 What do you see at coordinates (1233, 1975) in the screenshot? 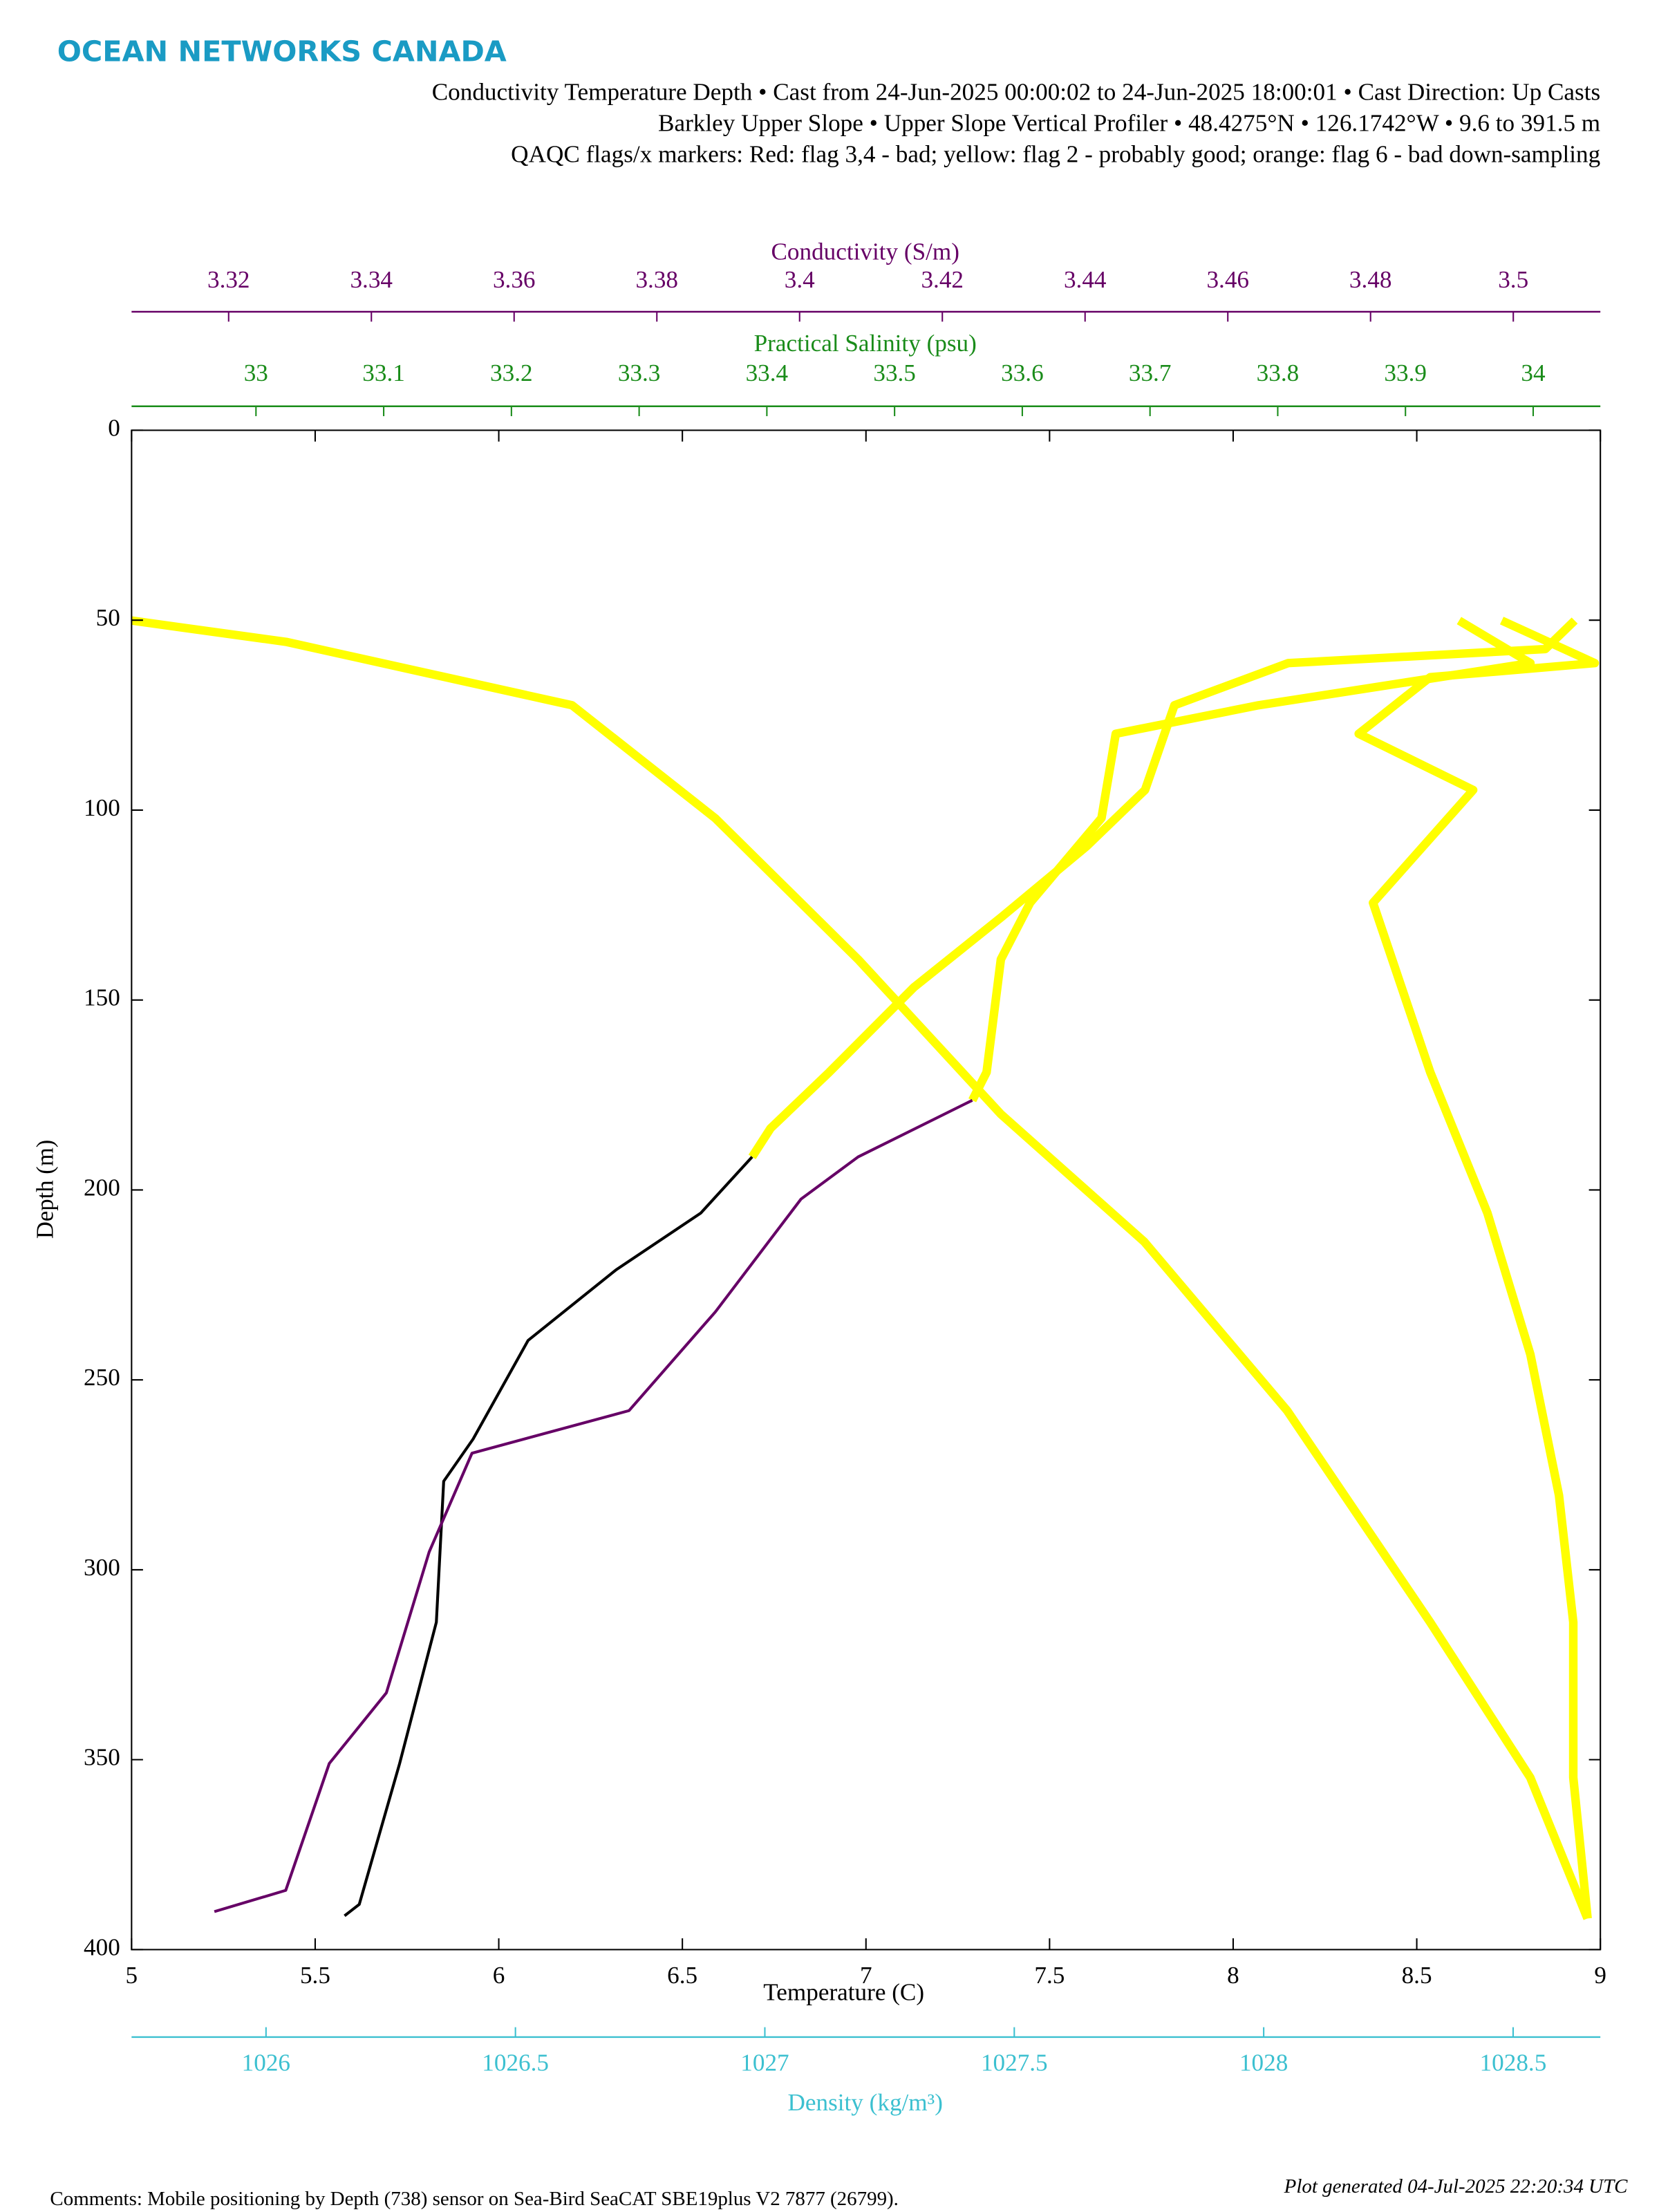
I see `x-tick-label: 8` at bounding box center [1233, 1975].